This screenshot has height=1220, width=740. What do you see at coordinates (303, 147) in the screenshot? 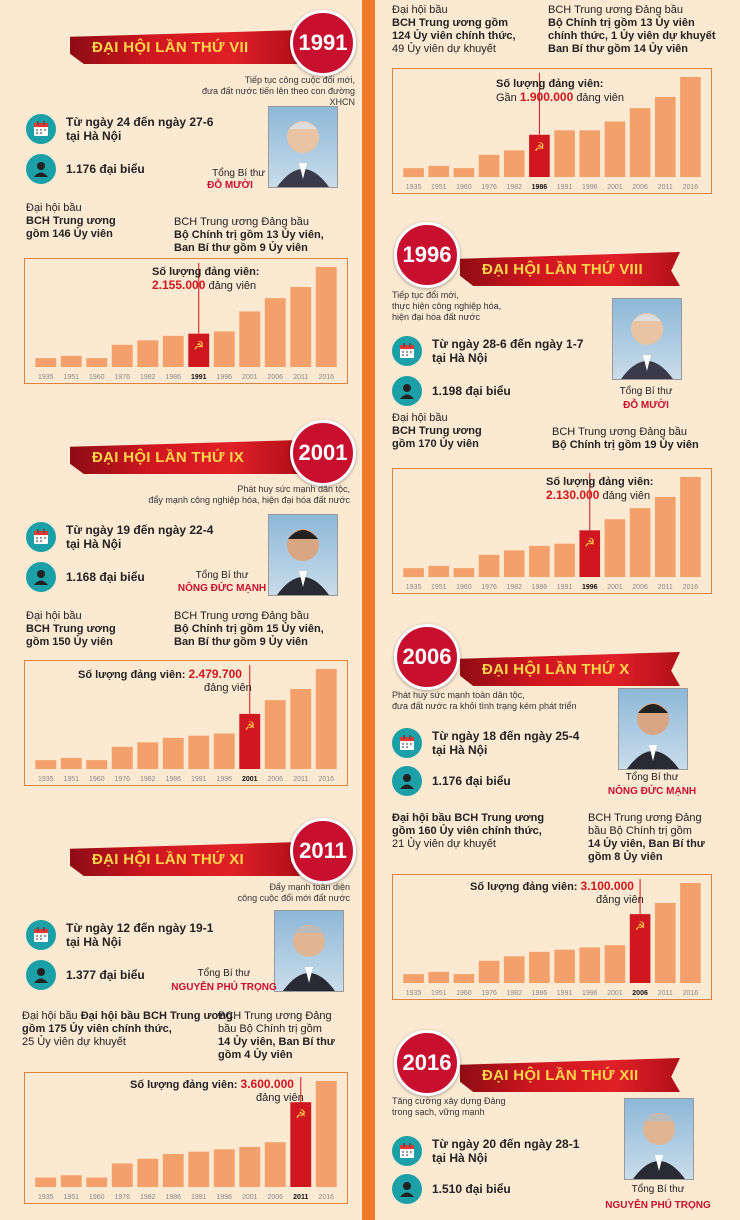
I see `portrait-photo-1991` at bounding box center [303, 147].